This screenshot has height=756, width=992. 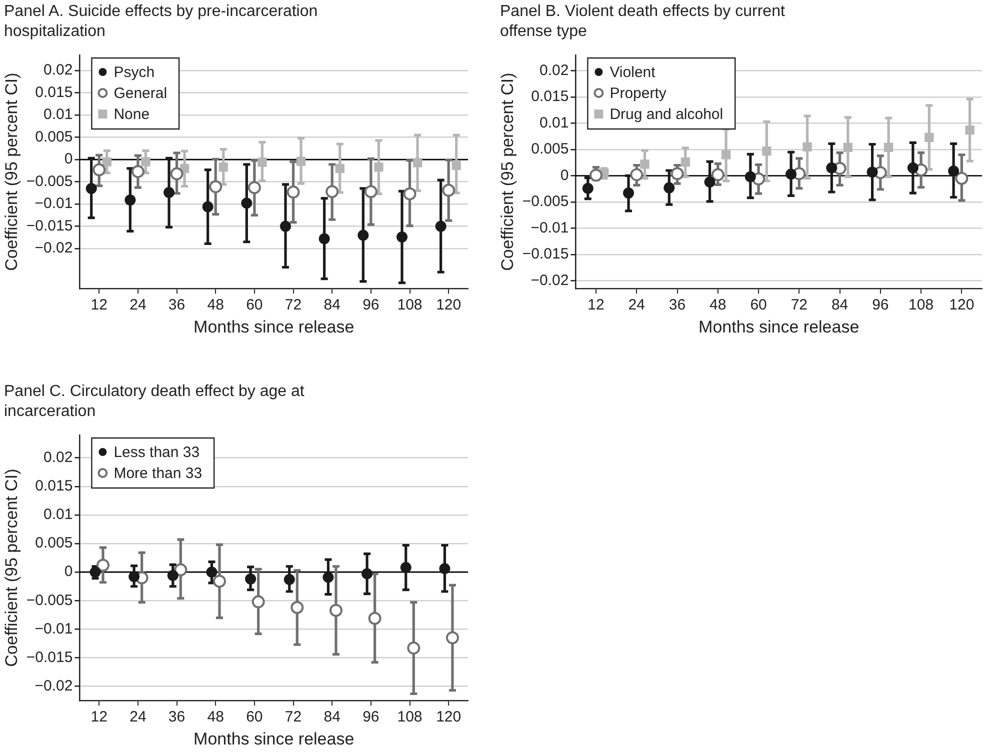 I want to click on legend-label: Violent, so click(x=633, y=73).